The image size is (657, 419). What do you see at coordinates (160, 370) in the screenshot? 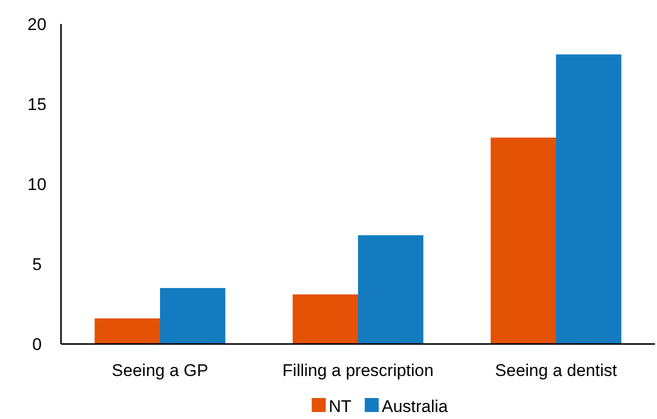
I see `x-tick-label: Seeing a GP` at bounding box center [160, 370].